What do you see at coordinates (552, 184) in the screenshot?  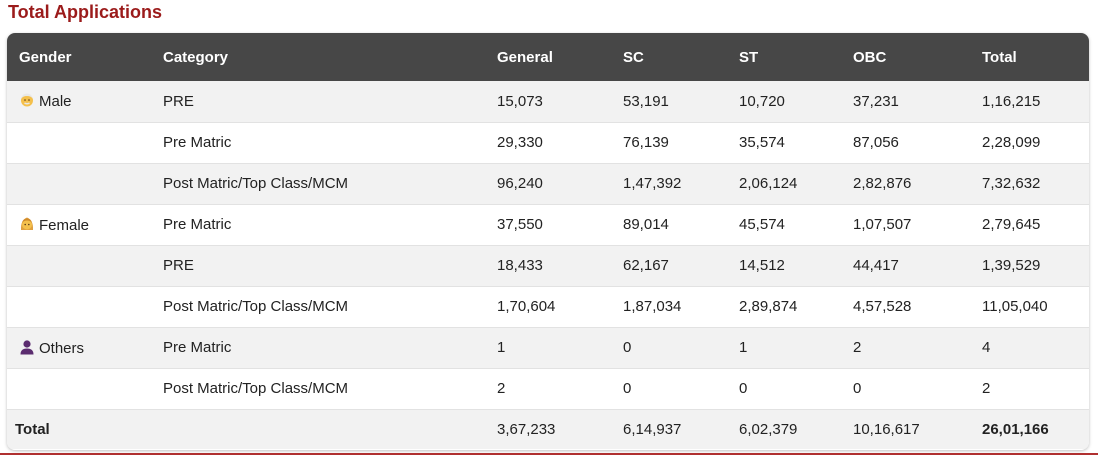 I see `general-cell: 96,240` at bounding box center [552, 184].